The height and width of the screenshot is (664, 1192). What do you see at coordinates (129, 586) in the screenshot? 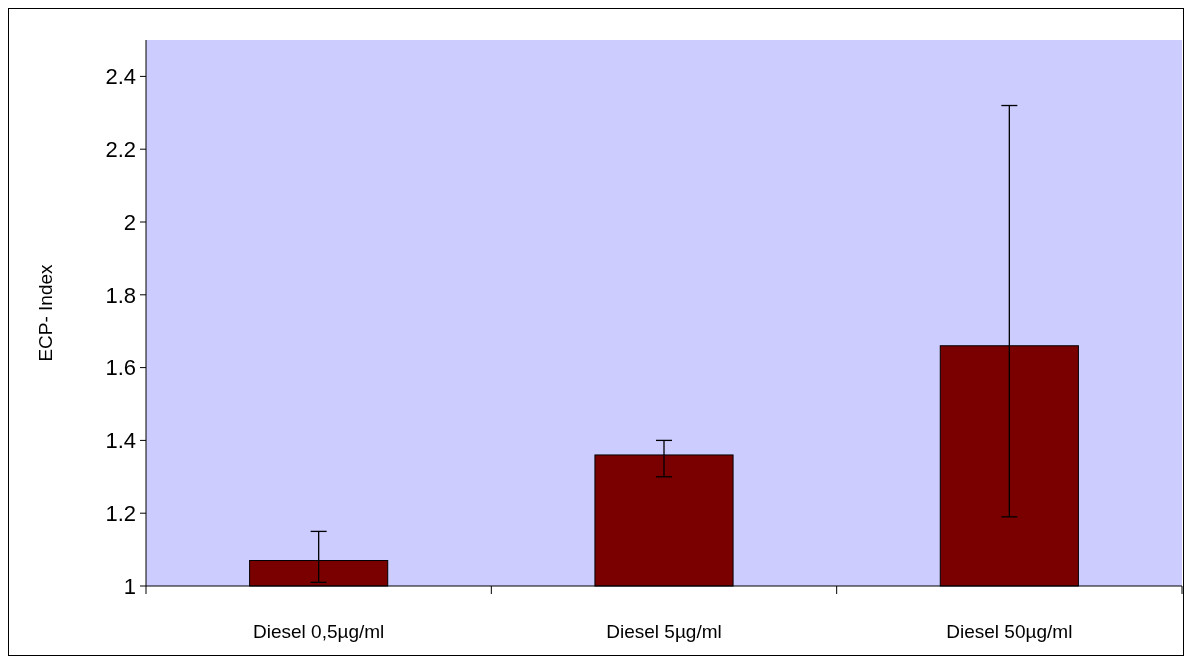
I see `y-tick-label: 1` at bounding box center [129, 586].